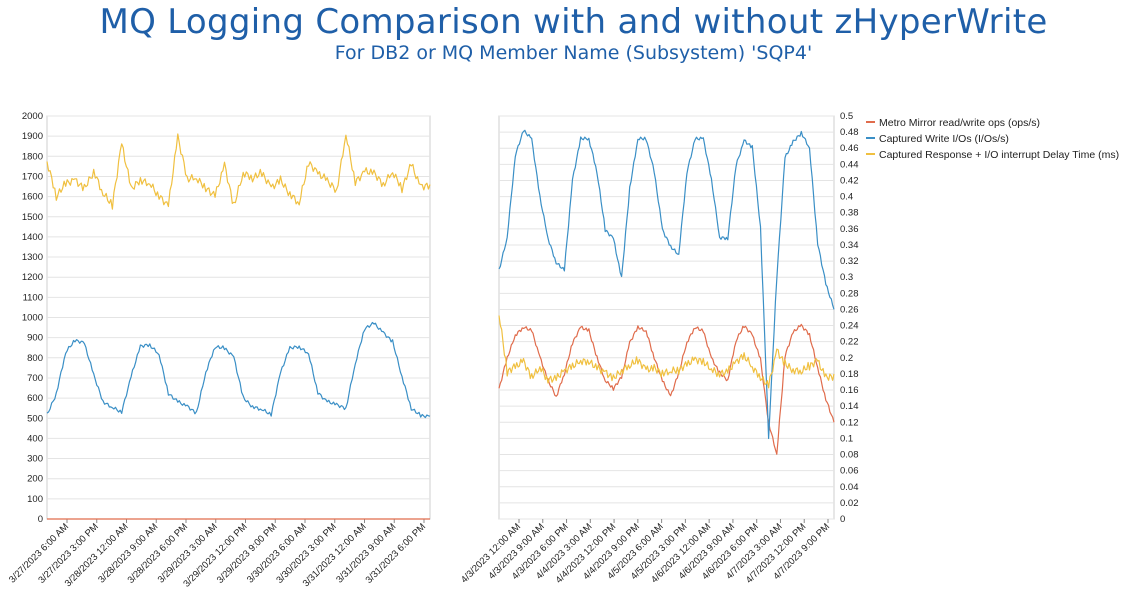 The width and height of the screenshot is (1147, 595). Describe the element at coordinates (849, 455) in the screenshot. I see `right-y-tick-label: 0.08` at that location.